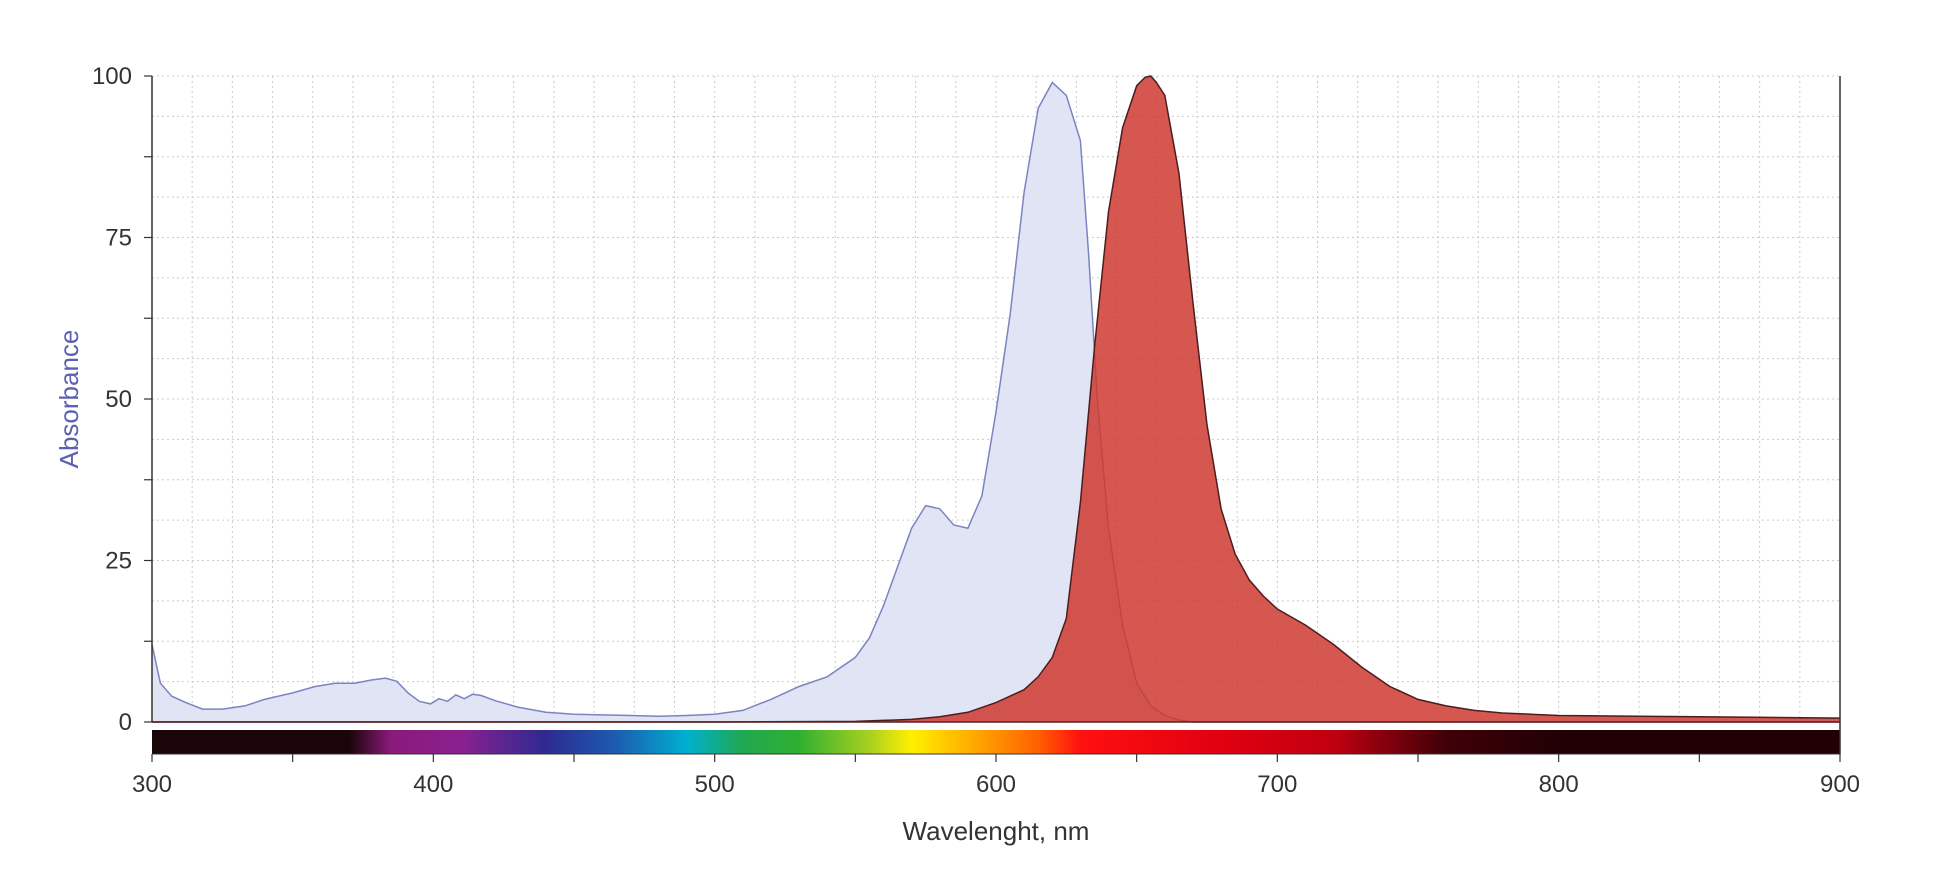 Image resolution: width=1940 pixels, height=880 pixels. What do you see at coordinates (152, 784) in the screenshot?
I see `x-tick-label: 300` at bounding box center [152, 784].